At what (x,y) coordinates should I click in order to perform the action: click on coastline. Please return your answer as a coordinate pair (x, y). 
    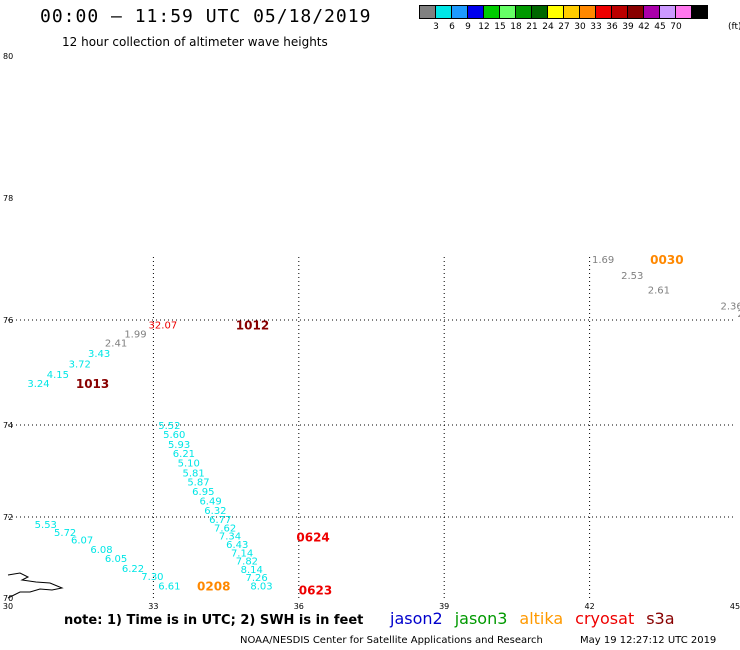
    Looking at the image, I should click on (35, 585).